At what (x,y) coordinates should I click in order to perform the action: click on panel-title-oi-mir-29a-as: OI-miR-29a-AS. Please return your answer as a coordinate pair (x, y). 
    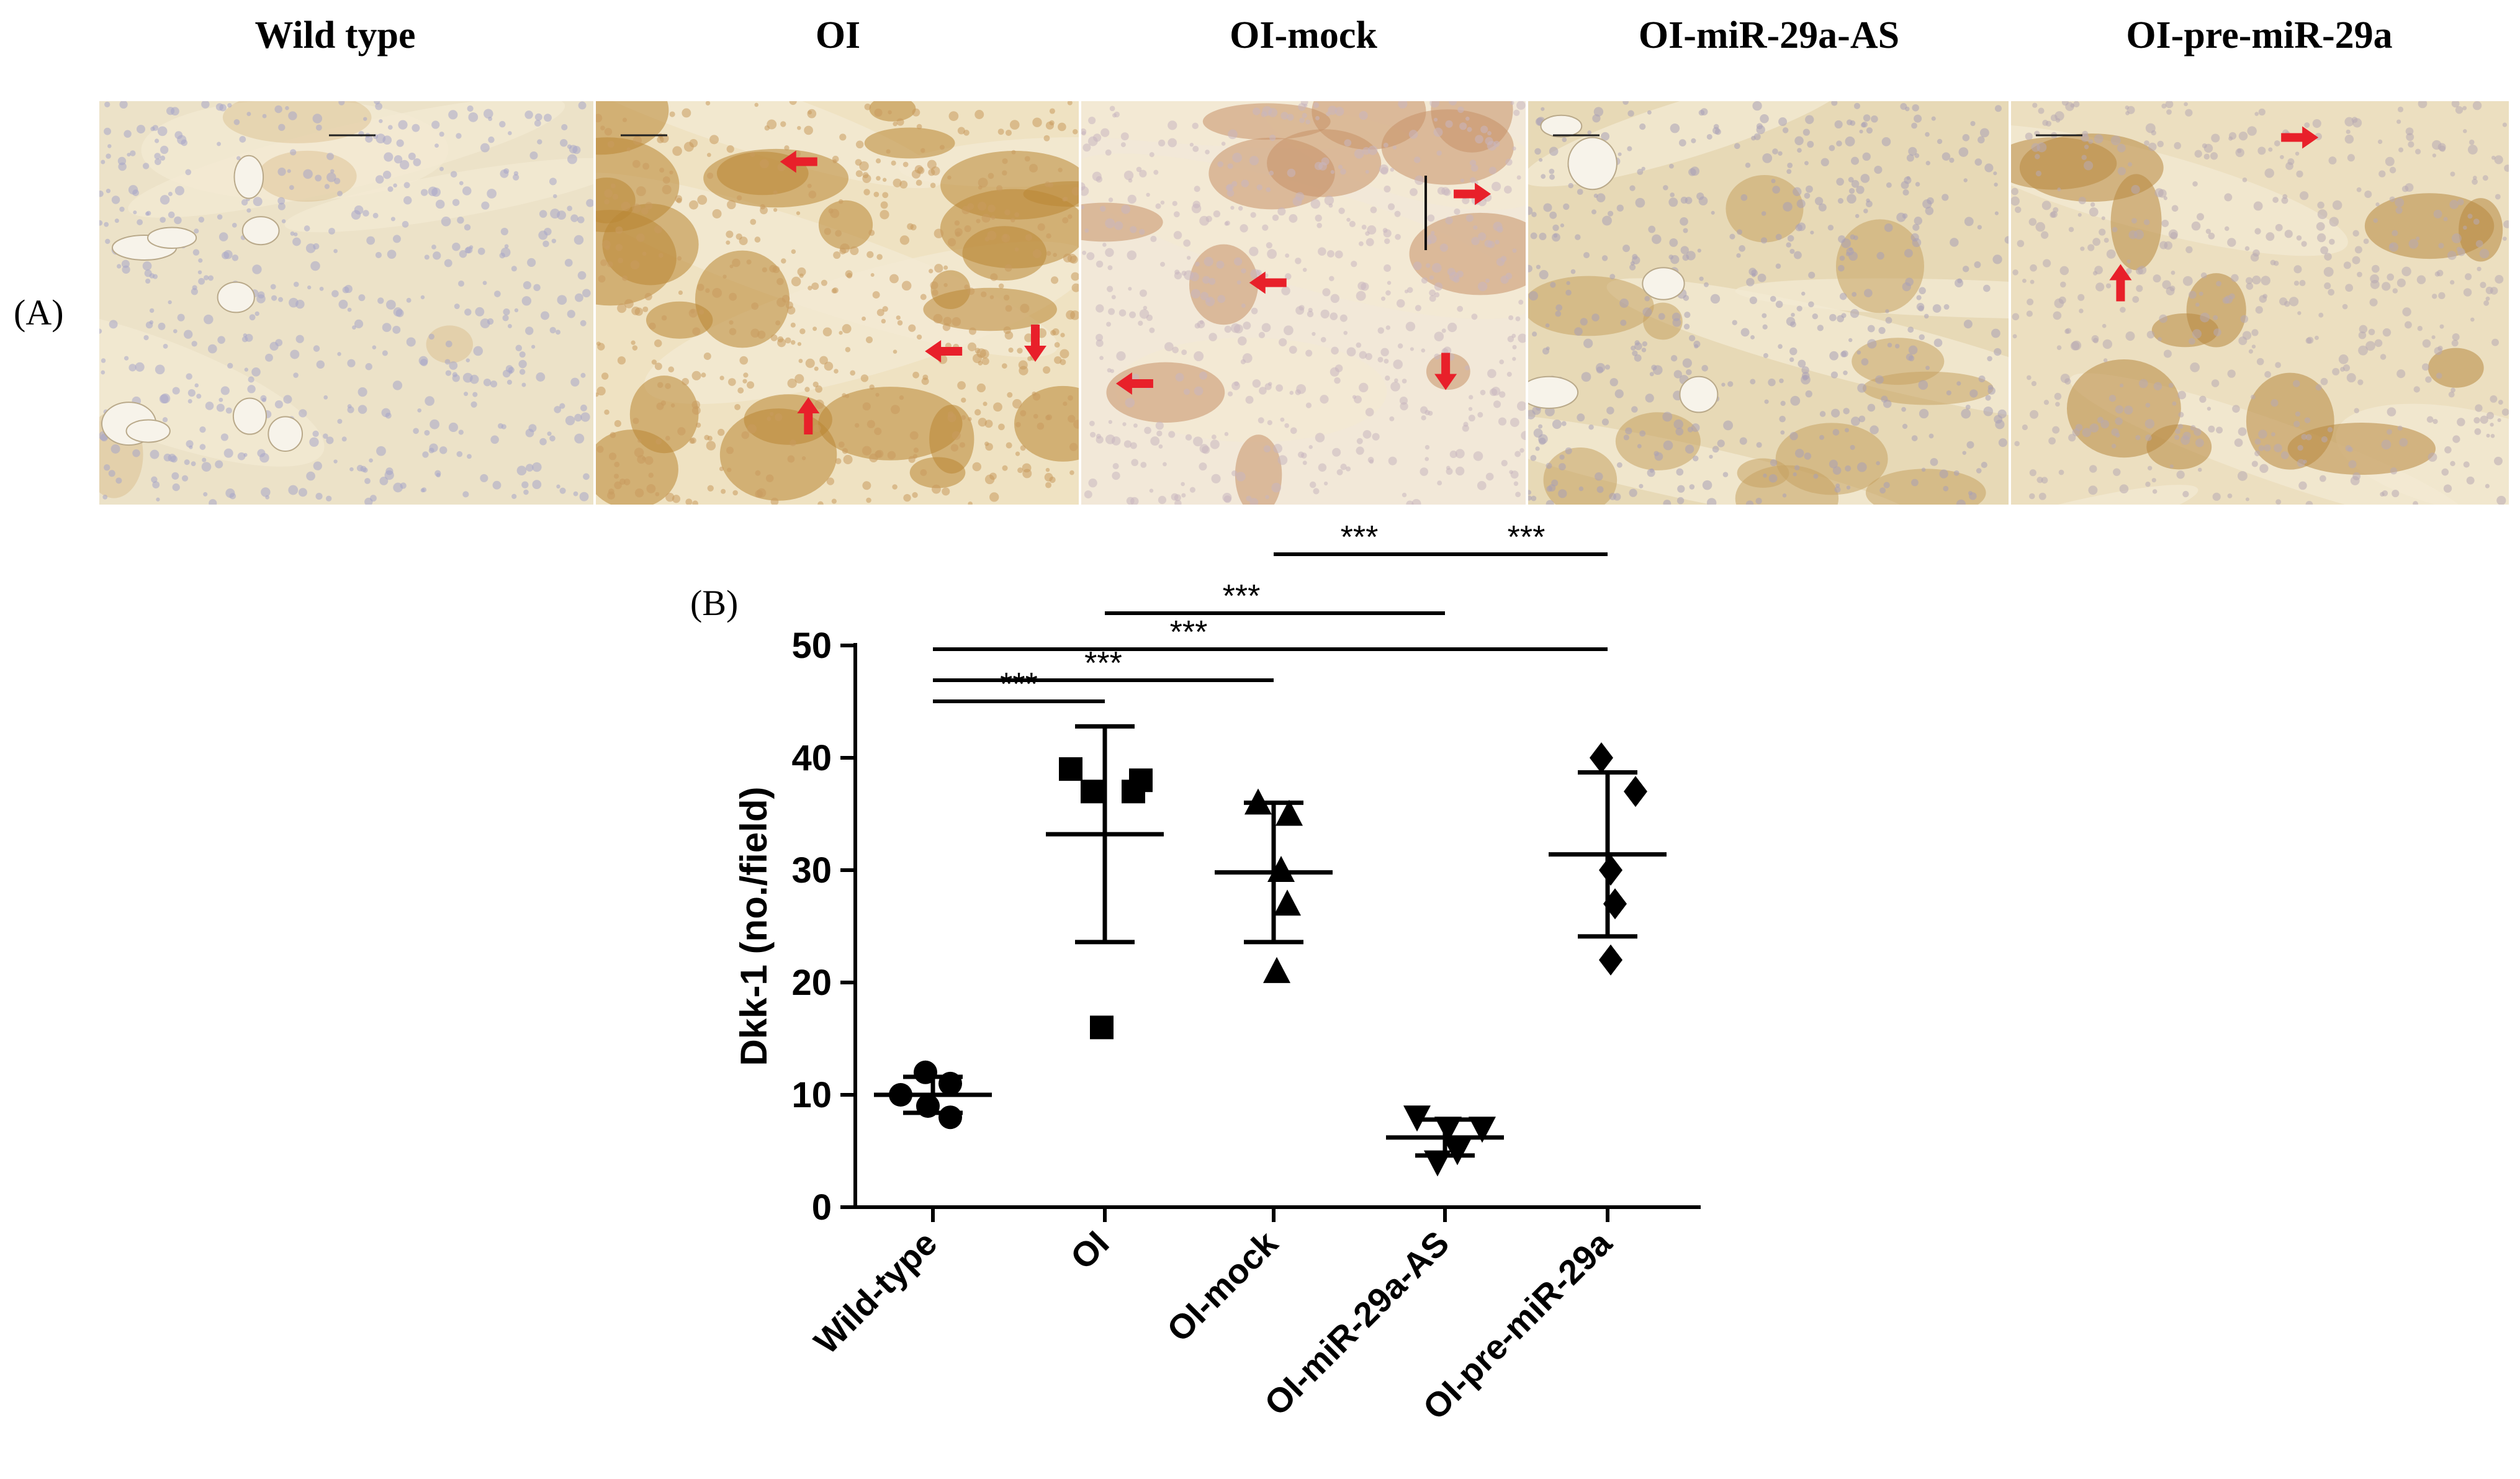
    Looking at the image, I should click on (1769, 35).